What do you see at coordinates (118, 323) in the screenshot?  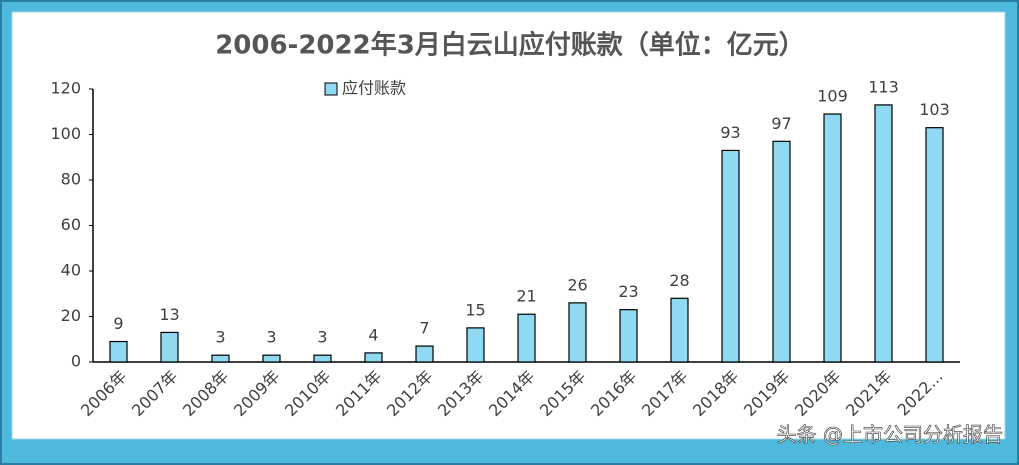 I see `value-label: 9` at bounding box center [118, 323].